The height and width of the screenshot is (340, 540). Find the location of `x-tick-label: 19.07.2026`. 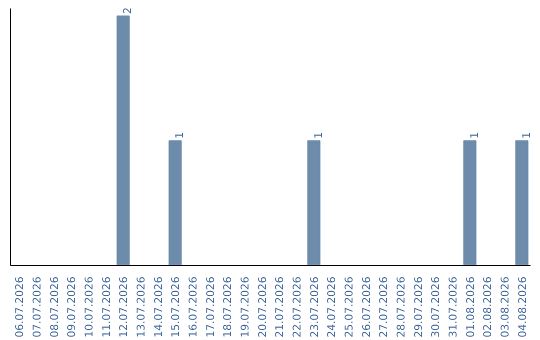

x-tick-label: 19.07.2026 is located at coordinates (245, 307).